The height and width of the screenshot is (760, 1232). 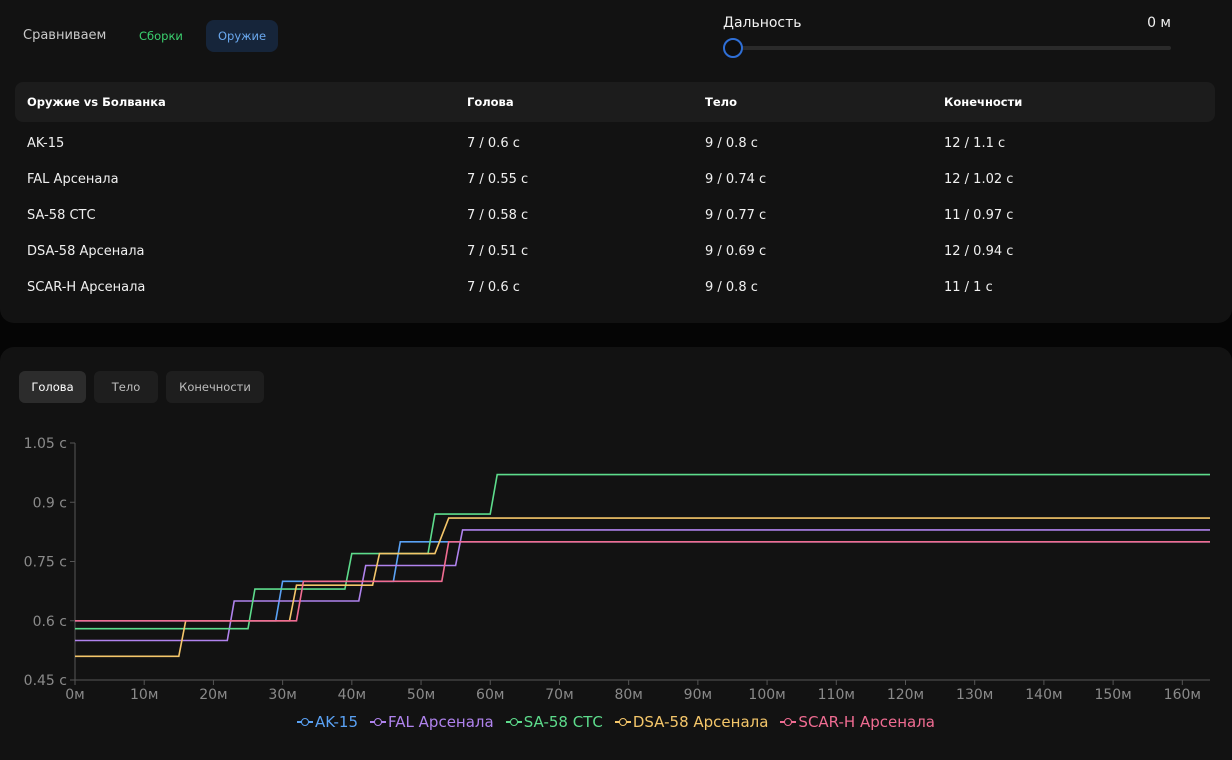 What do you see at coordinates (766, 695) in the screenshot?
I see `x-tick-label: 100м` at bounding box center [766, 695].